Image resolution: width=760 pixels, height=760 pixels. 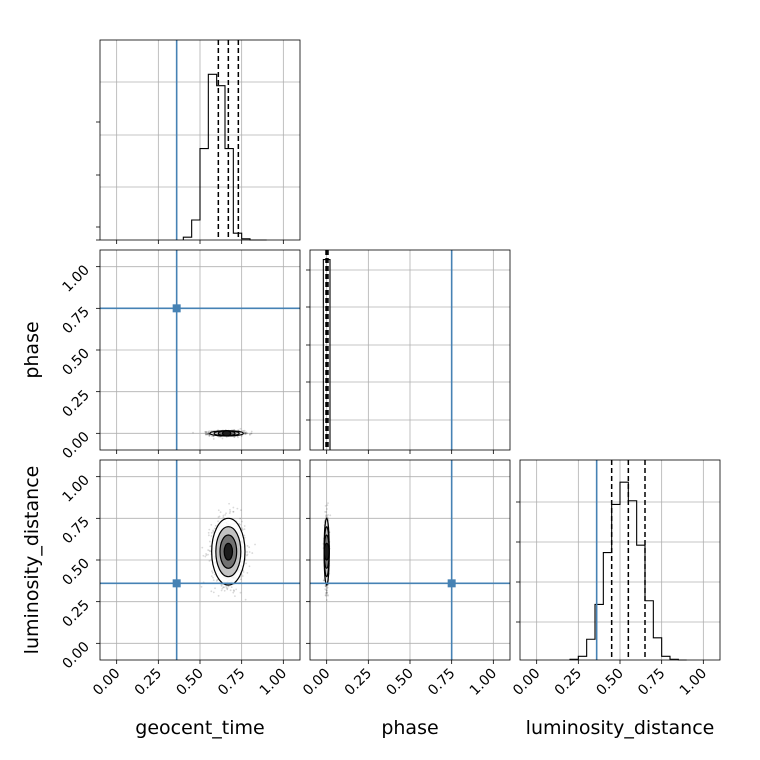 What do you see at coordinates (75, 278) in the screenshot?
I see `y-tick-label: 1.00` at bounding box center [75, 278].